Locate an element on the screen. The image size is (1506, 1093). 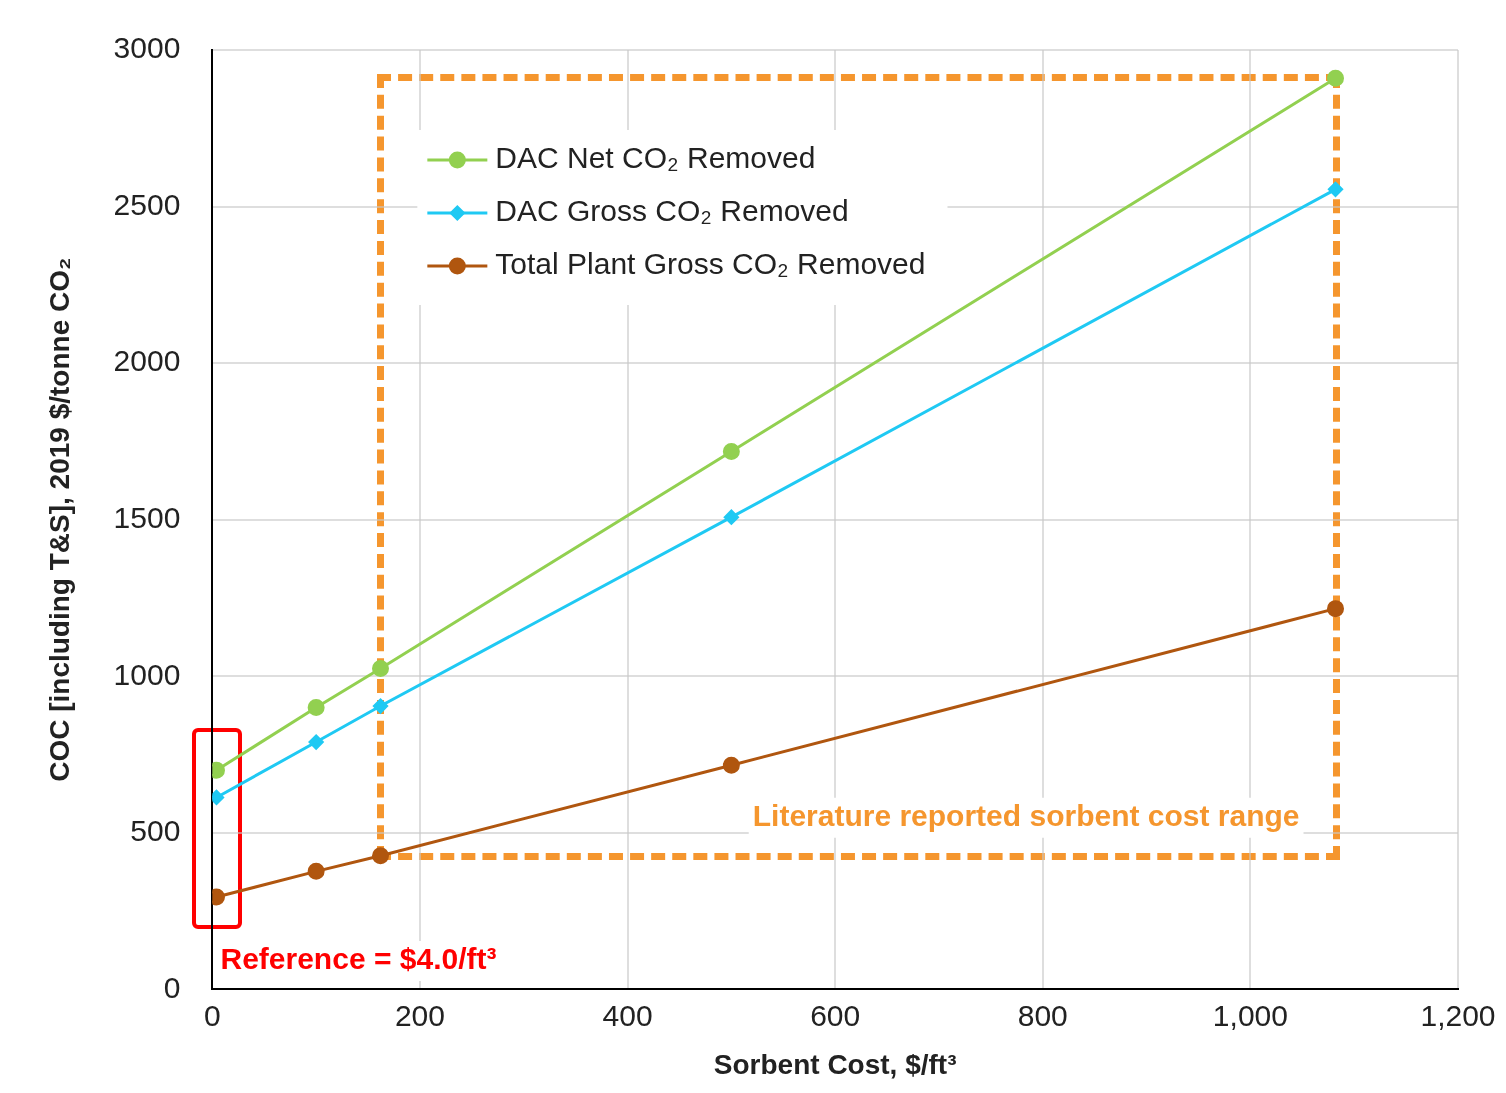
x-tick-label: 600 is located at coordinates (835, 1015).